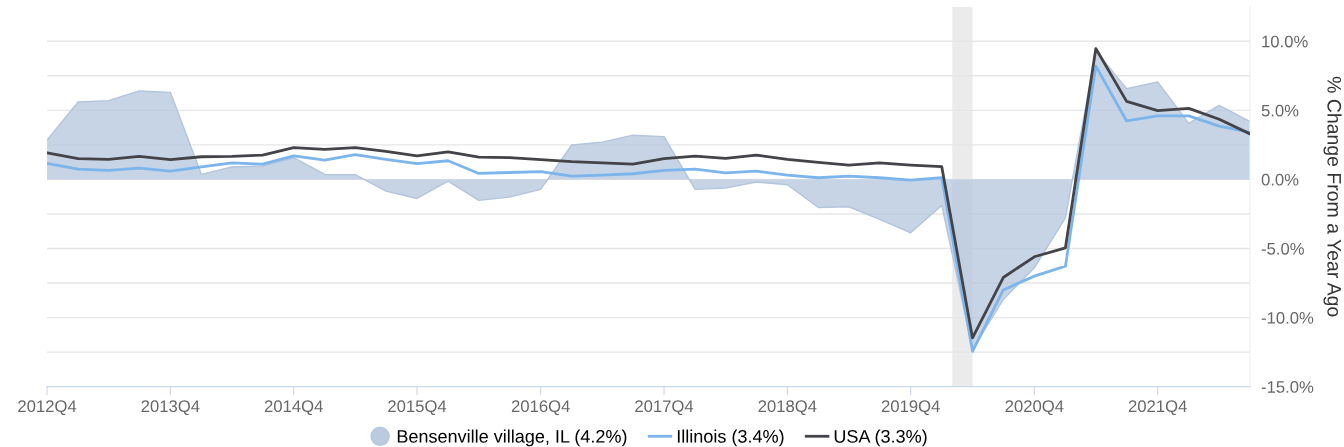 This screenshot has height=447, width=1344. What do you see at coordinates (730, 438) in the screenshot?
I see `legend-label: Illinois (3.4%)` at bounding box center [730, 438].